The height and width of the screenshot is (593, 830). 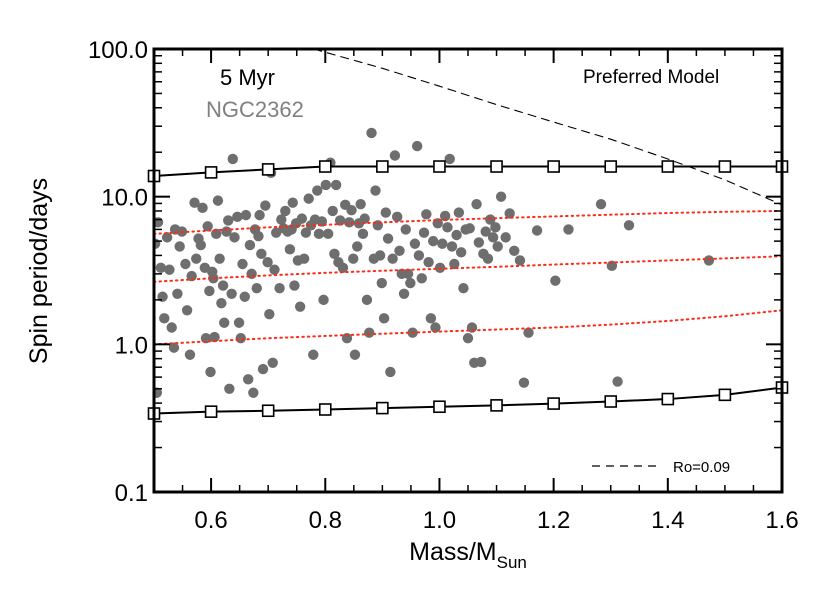 I want to click on series-line-dotted, so click(x=468, y=222).